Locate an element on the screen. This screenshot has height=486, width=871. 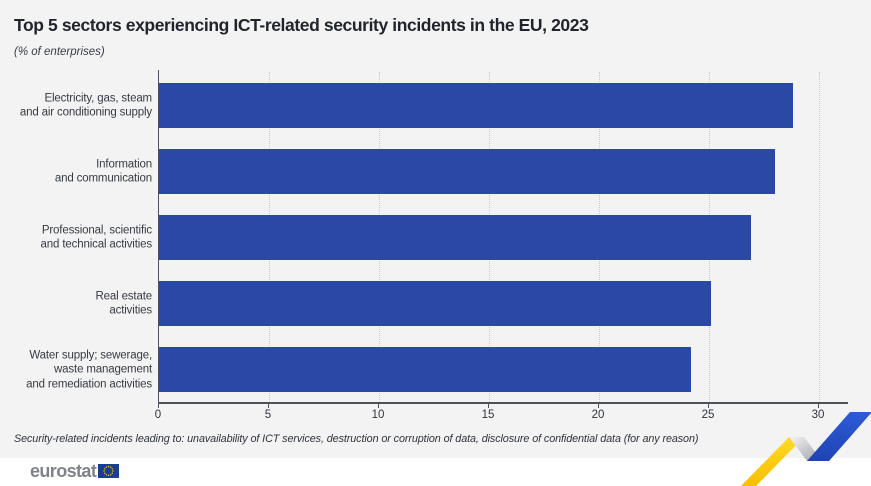
x-axis-ticks: 0 5 10 15 20 25 30 is located at coordinates (489, 415).